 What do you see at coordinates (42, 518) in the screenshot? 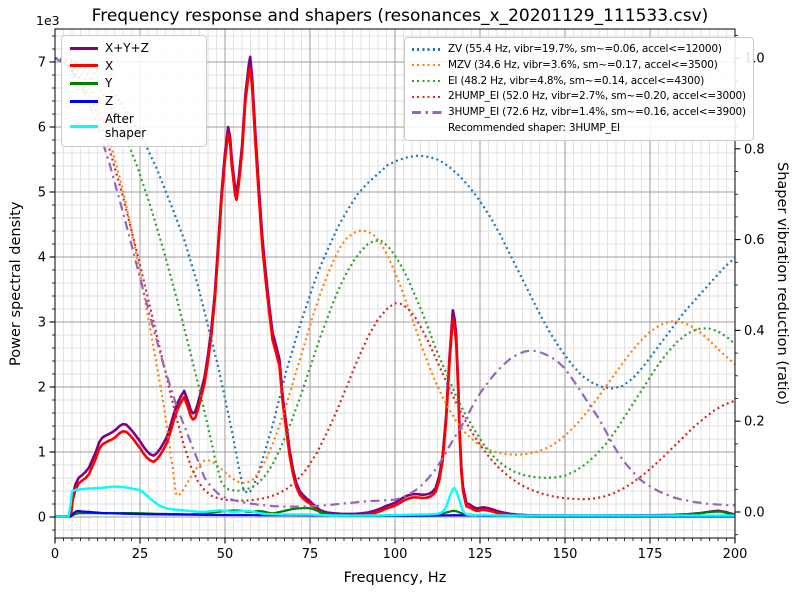
I see `y-left-tick-label: 0` at bounding box center [42, 518].